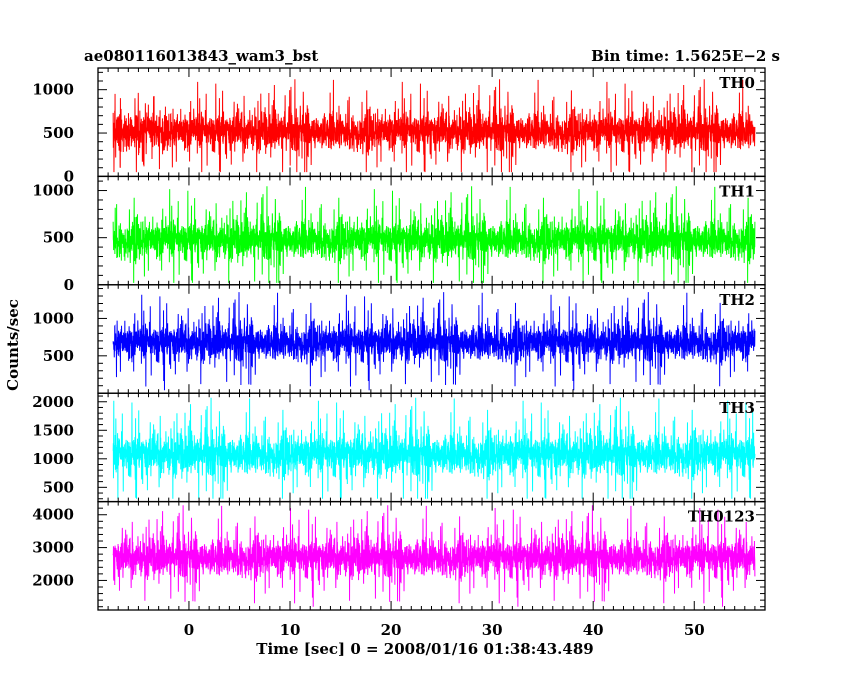 Image resolution: width=850 pixels, height=680 pixels. Describe the element at coordinates (434, 448) in the screenshot. I see `light-curve-th3` at that location.